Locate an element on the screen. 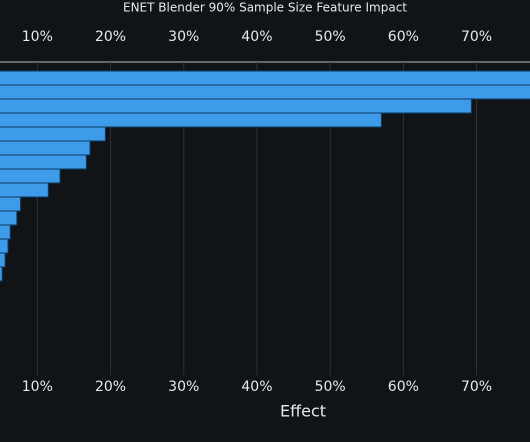 This screenshot has height=442, width=530. x-tick-label-top: 60% is located at coordinates (403, 37).